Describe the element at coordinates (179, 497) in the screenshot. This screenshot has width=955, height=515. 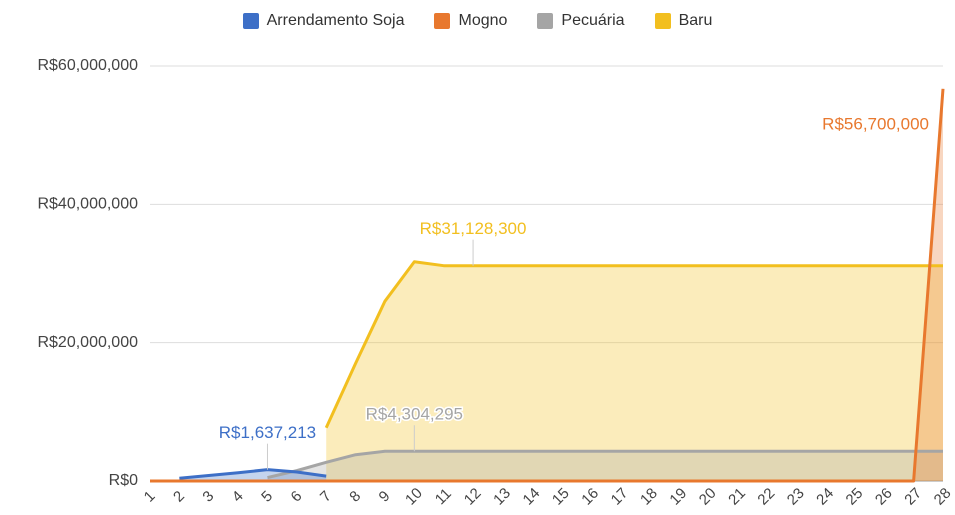
I see `x-tick-label: 2` at that location.